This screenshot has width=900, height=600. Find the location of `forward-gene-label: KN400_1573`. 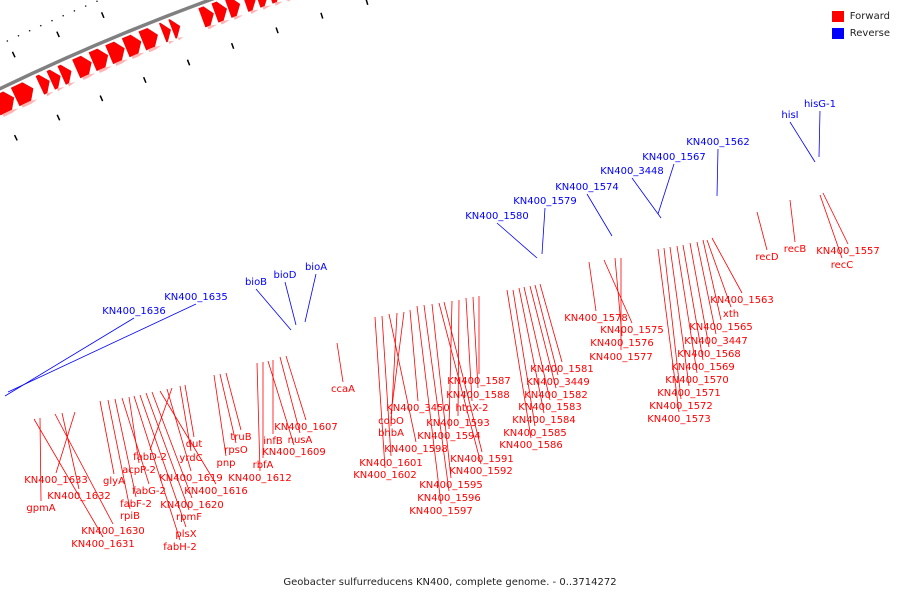

forward-gene-label: KN400_1573 is located at coordinates (679, 419).